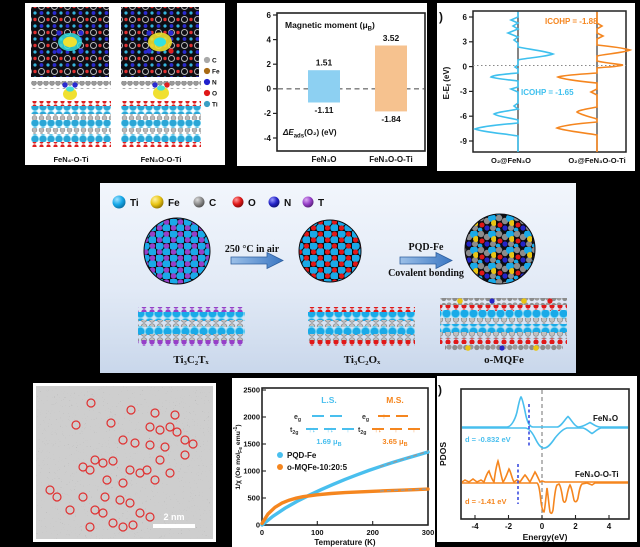 This screenshot has height=547, width=640. I want to click on structure-label-fen4: FeN₄-O-Ti, so click(70, 159).